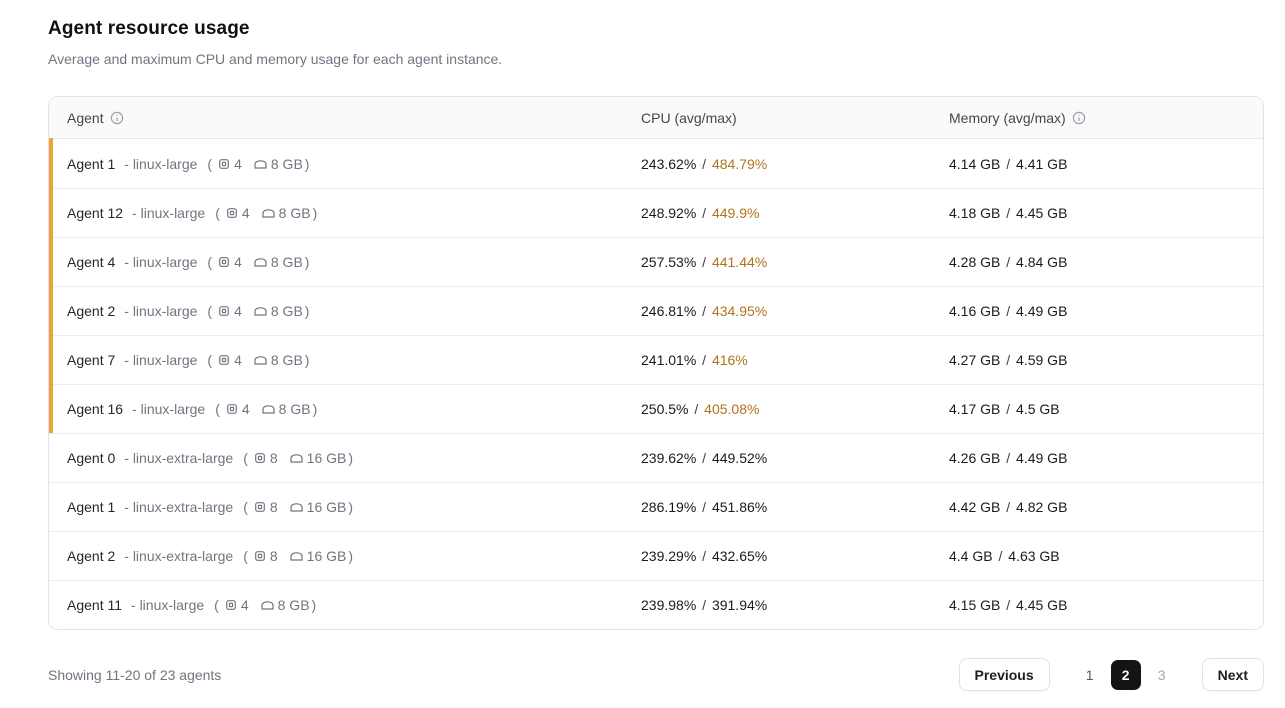 This screenshot has height=708, width=1285. I want to click on table-row: Agent 2 - linux-large ( 4 8 GB, so click(656, 310).